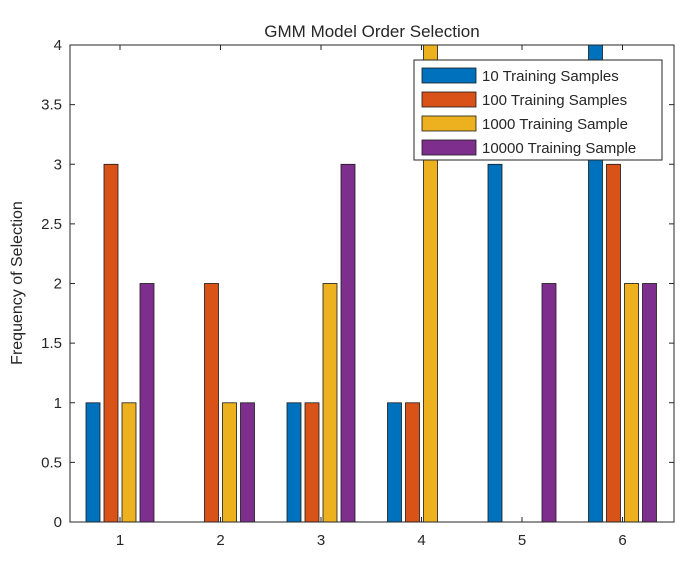 This screenshot has height=562, width=699. What do you see at coordinates (58, 522) in the screenshot?
I see `y-tick-label: 0` at bounding box center [58, 522].